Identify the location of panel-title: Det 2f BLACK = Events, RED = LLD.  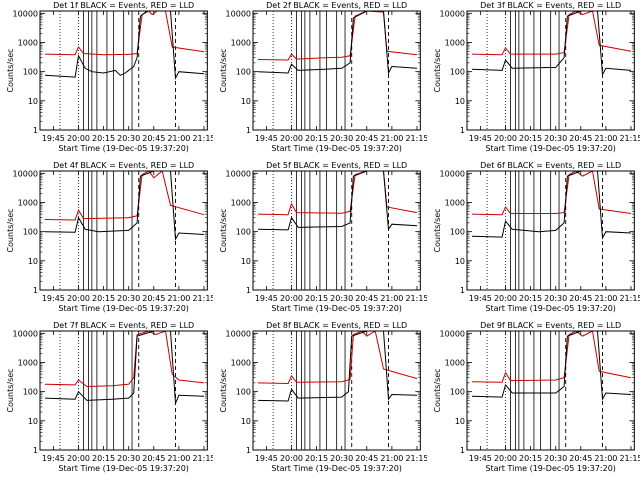
(336, 5).